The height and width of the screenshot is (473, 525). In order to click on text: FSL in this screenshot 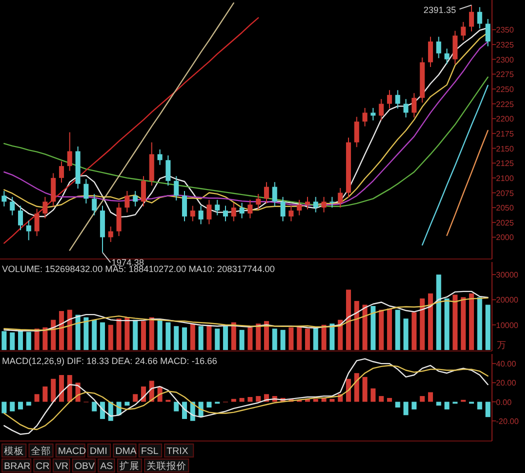, I will do `click(149, 451)`.